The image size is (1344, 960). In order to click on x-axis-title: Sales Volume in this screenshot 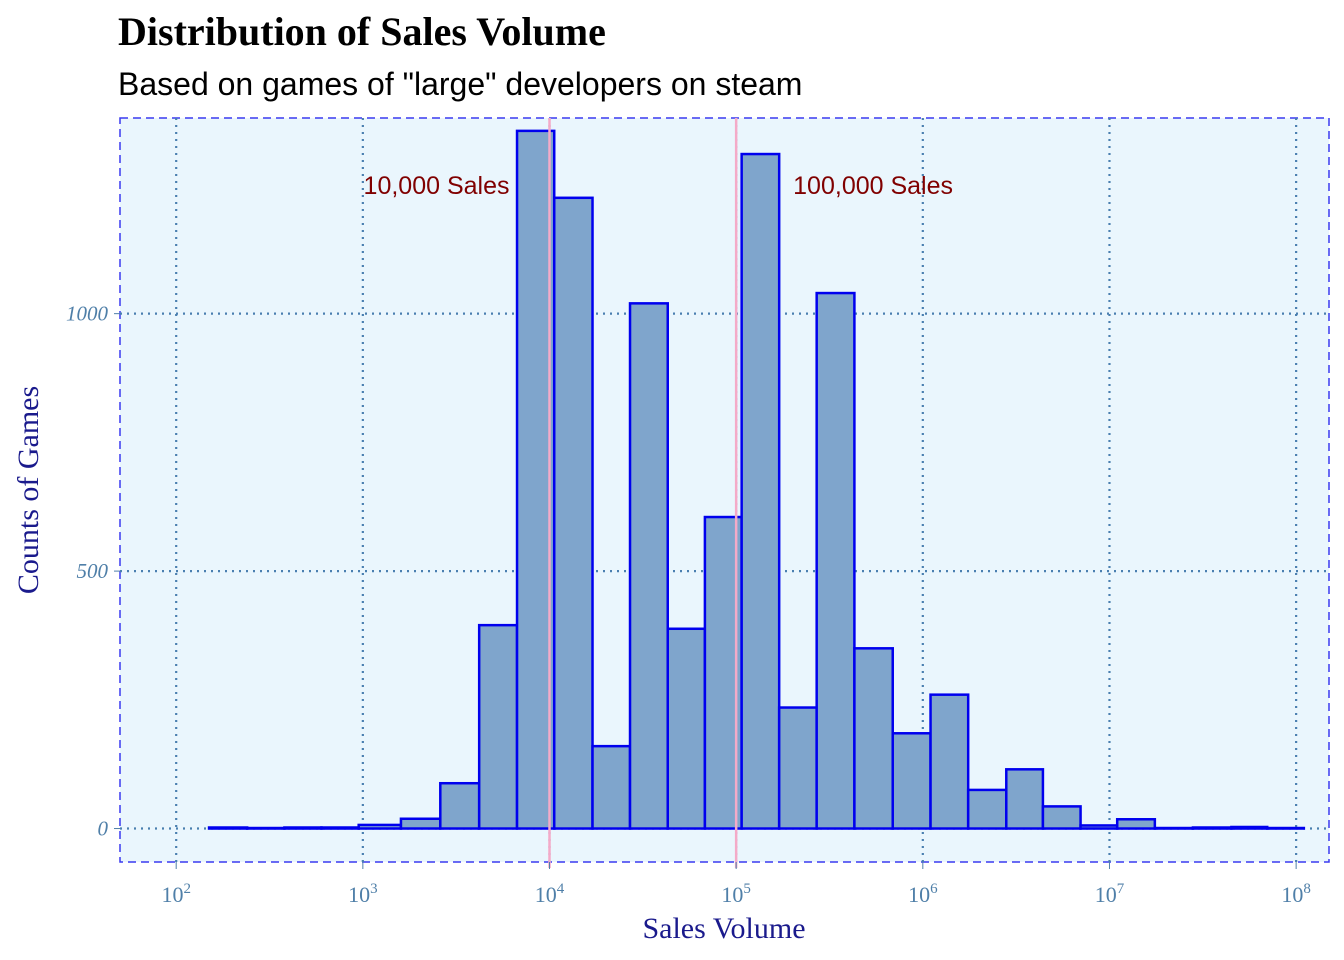, I will do `click(723, 928)`.